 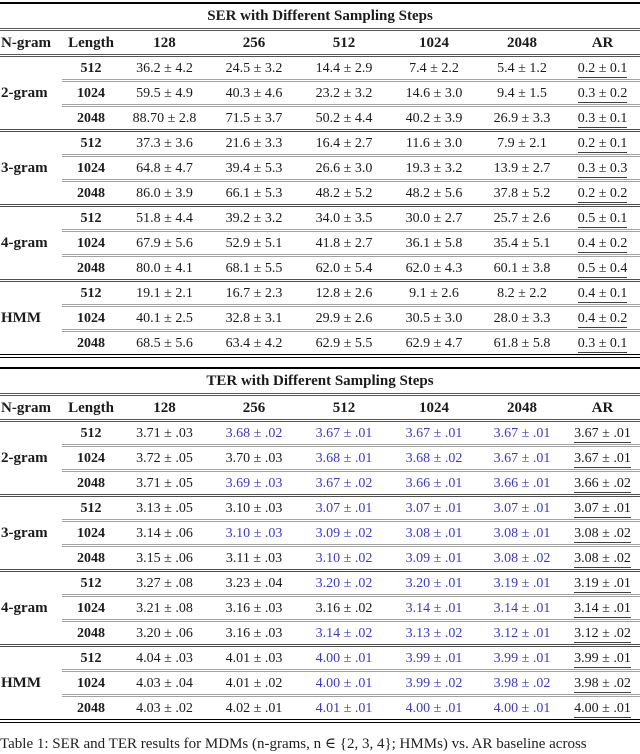 I want to click on value-cell: 30.0 ± 2.7, so click(x=434, y=217).